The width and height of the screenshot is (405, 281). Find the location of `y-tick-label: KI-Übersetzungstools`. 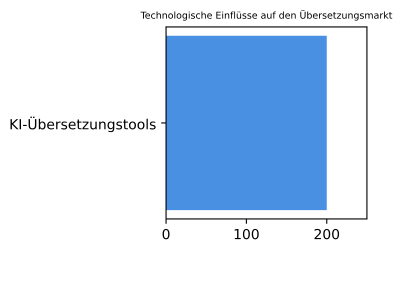

y-tick-label: KI-Übersetzungstools is located at coordinates (83, 124).